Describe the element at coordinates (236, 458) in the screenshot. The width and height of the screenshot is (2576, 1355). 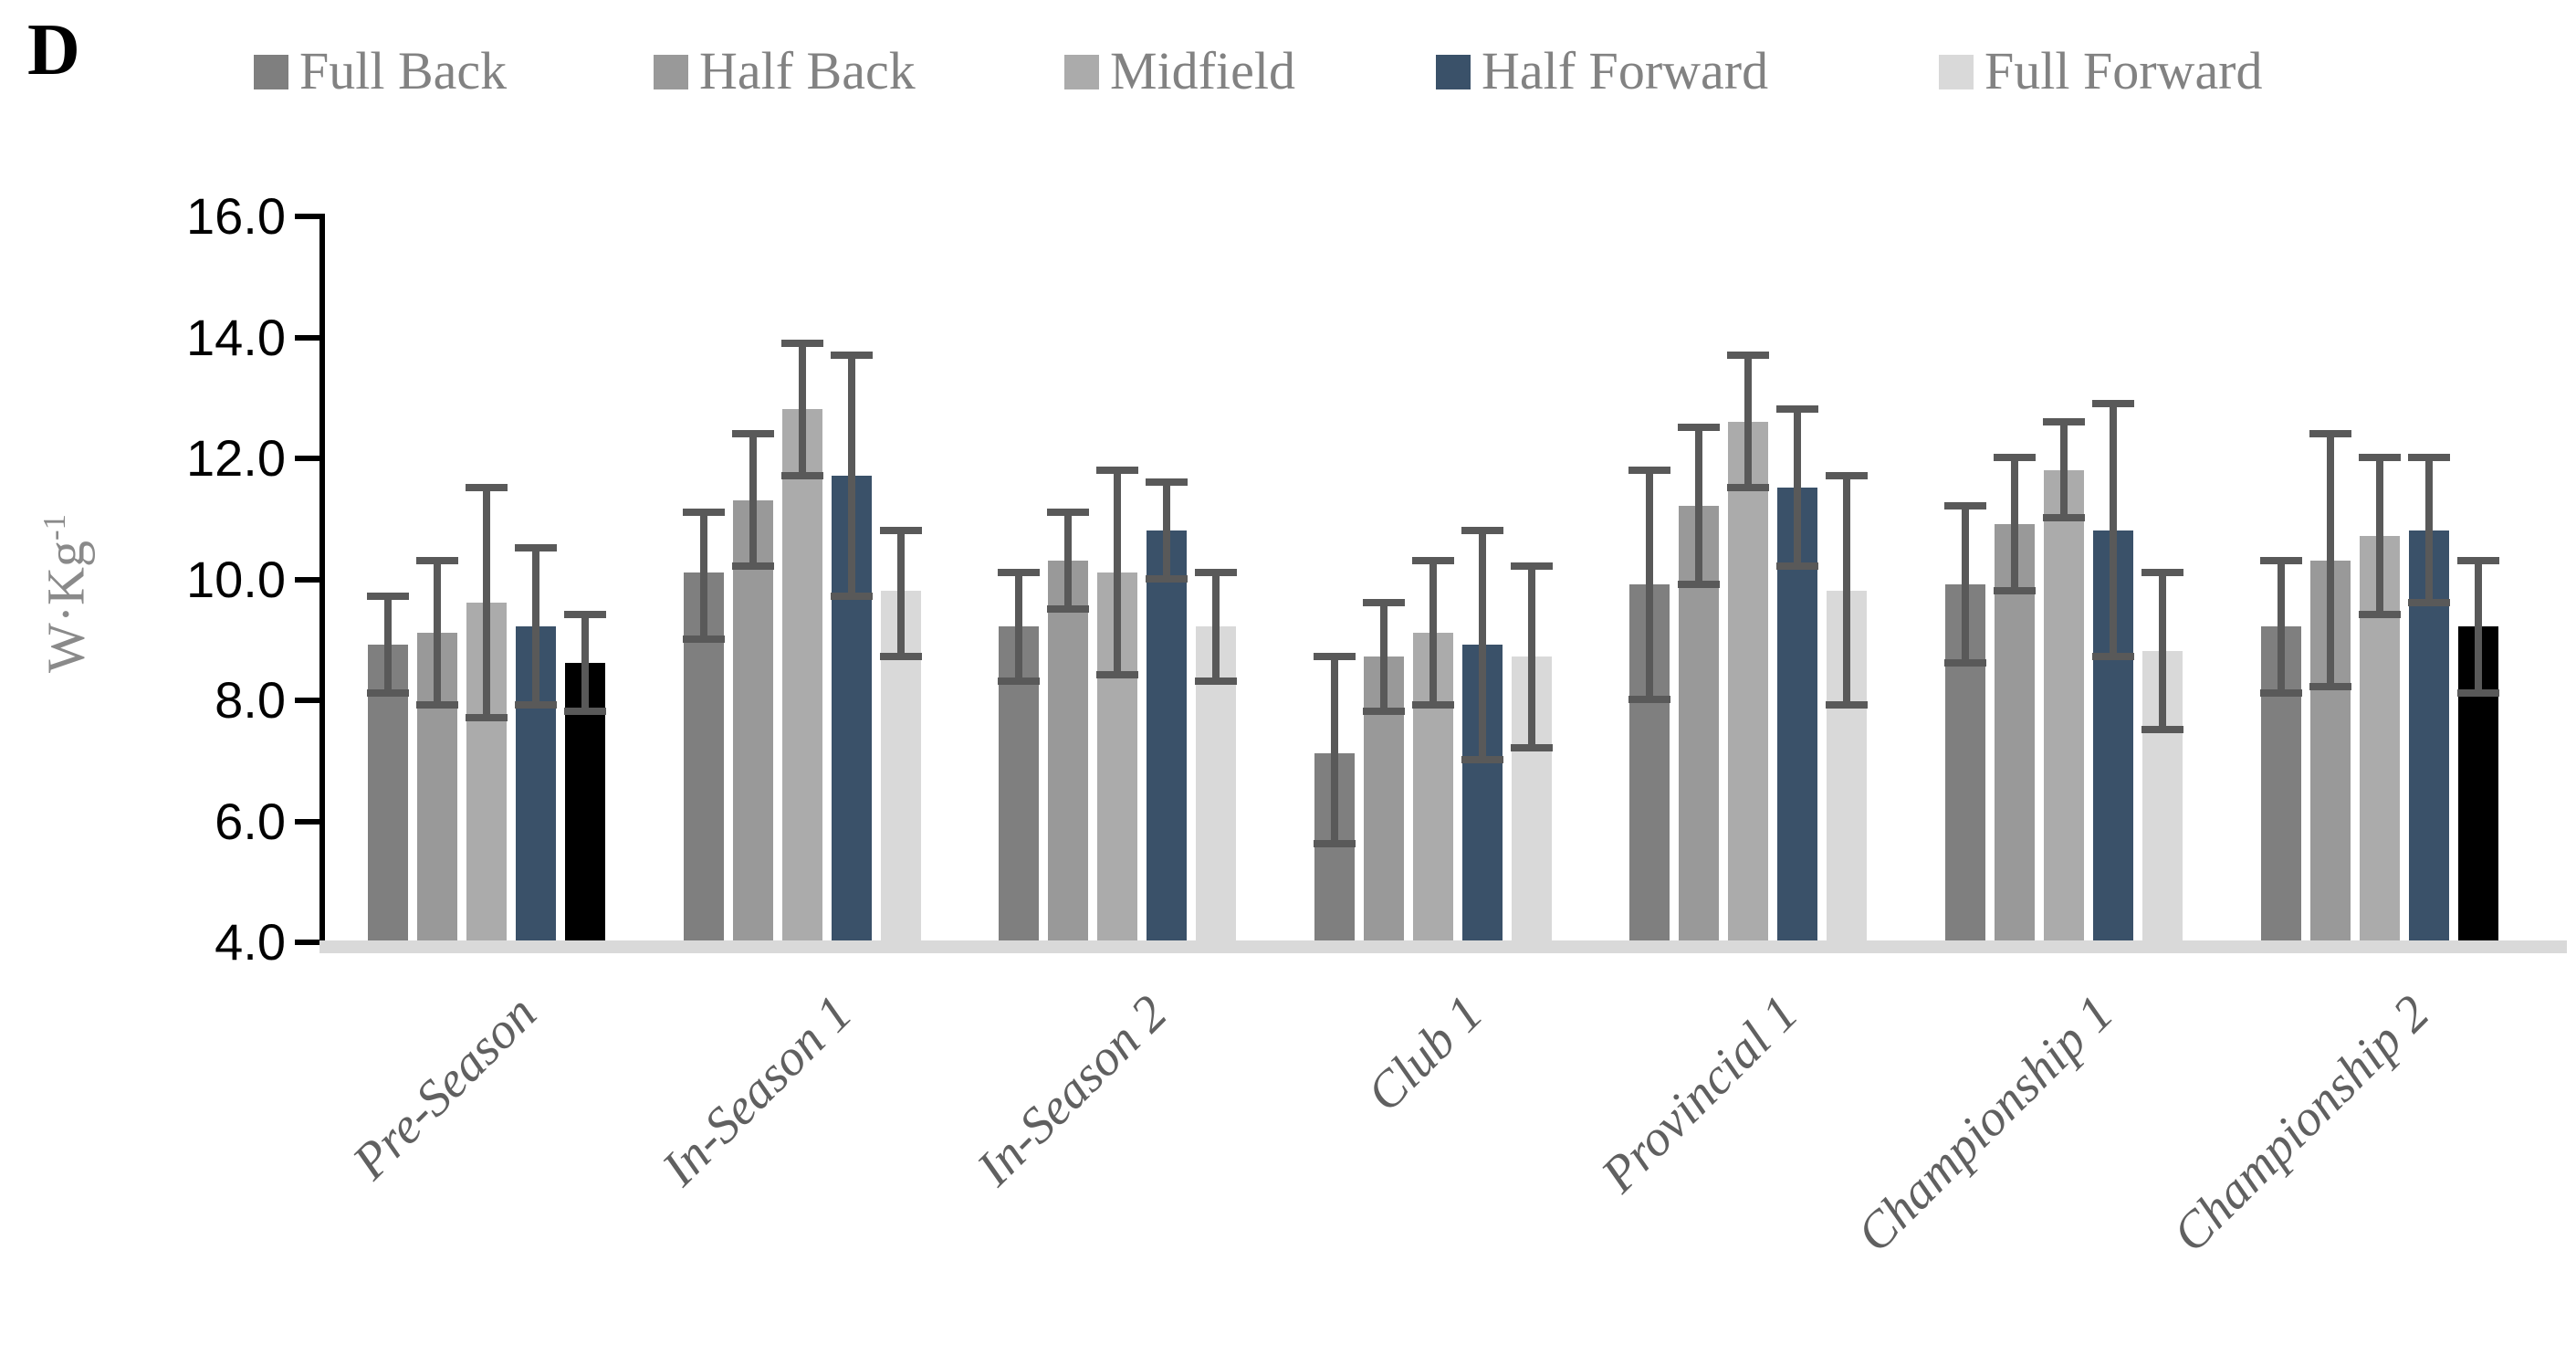
I see `y-tick-label: 12.0` at that location.